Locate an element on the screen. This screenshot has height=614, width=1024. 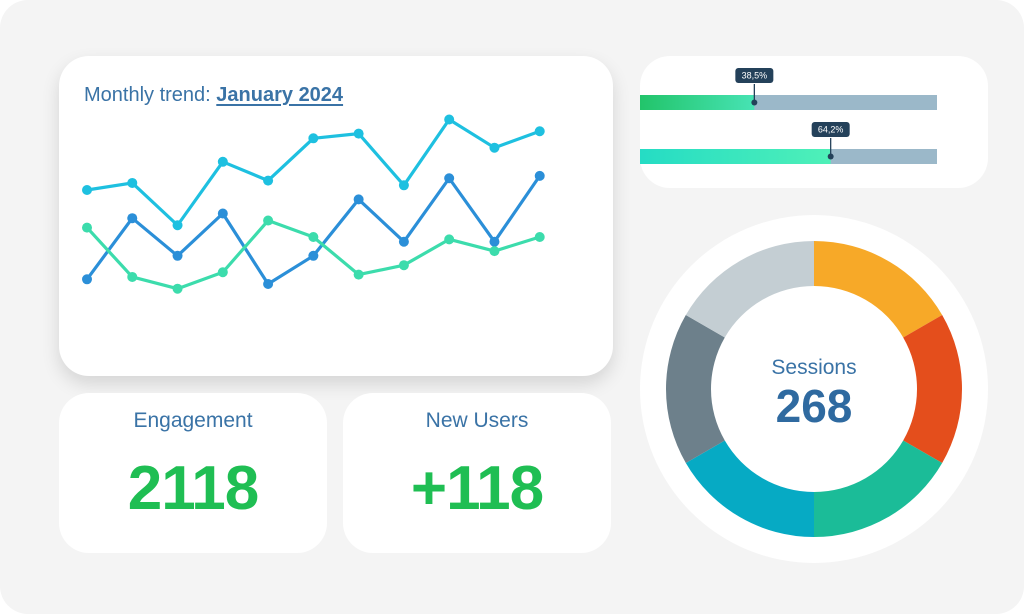
new-users-card: New Users +118 is located at coordinates (477, 473).